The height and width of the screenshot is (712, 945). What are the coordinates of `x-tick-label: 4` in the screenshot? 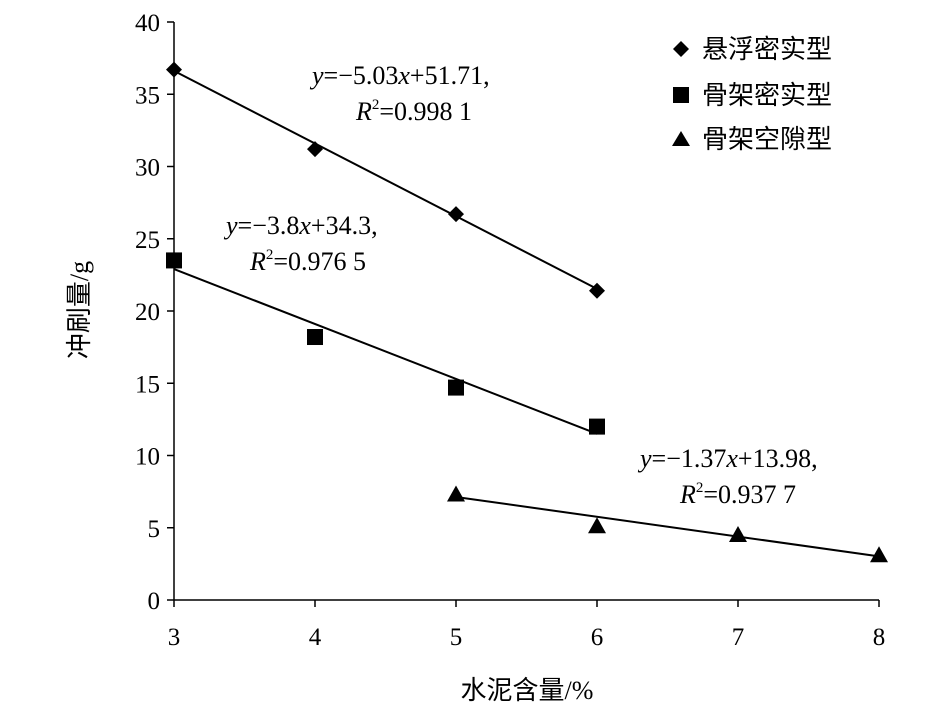 It's located at (315, 637).